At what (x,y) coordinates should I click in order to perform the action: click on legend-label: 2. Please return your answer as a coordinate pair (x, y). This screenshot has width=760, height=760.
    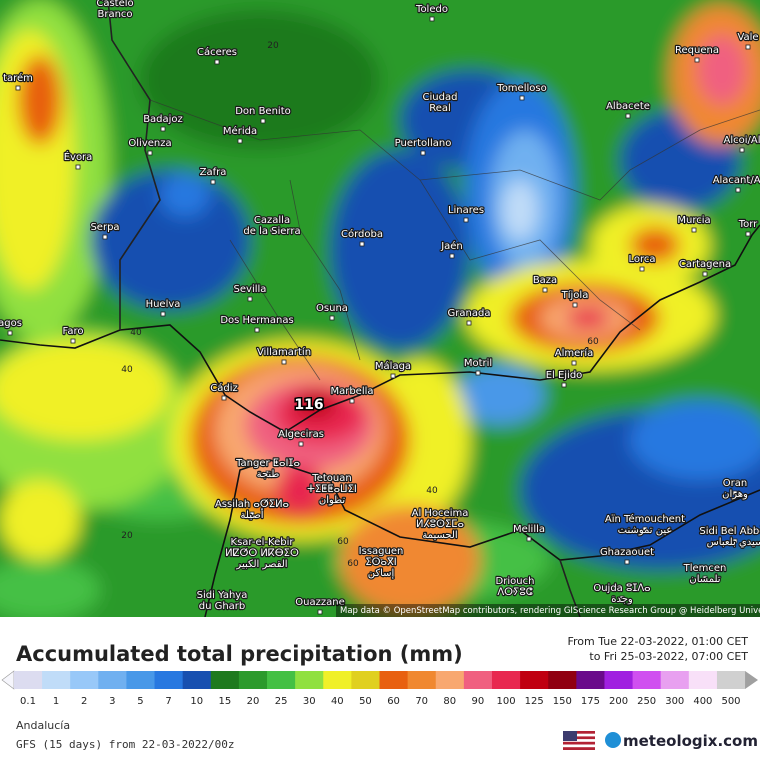
    Looking at the image, I should click on (84, 701).